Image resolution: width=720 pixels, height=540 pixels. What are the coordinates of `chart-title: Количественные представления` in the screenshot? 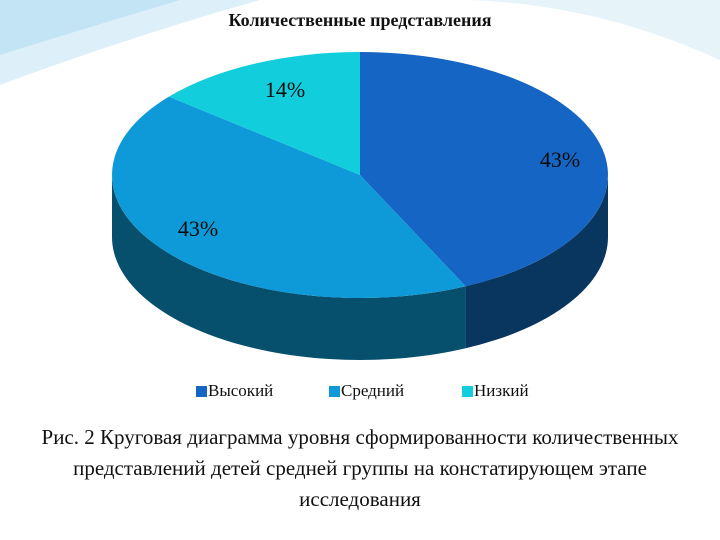 It's located at (360, 20).